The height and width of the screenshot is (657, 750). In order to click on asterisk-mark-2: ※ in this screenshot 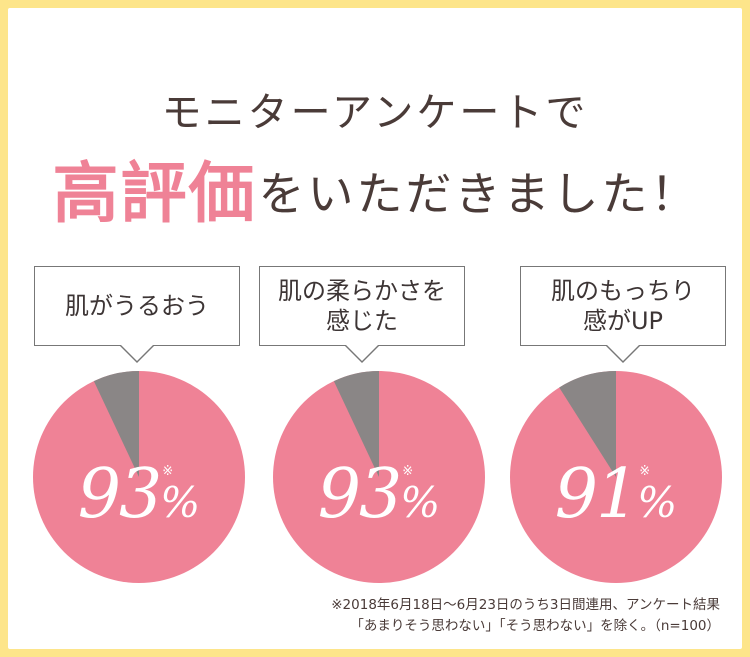, I will do `click(408, 471)`.